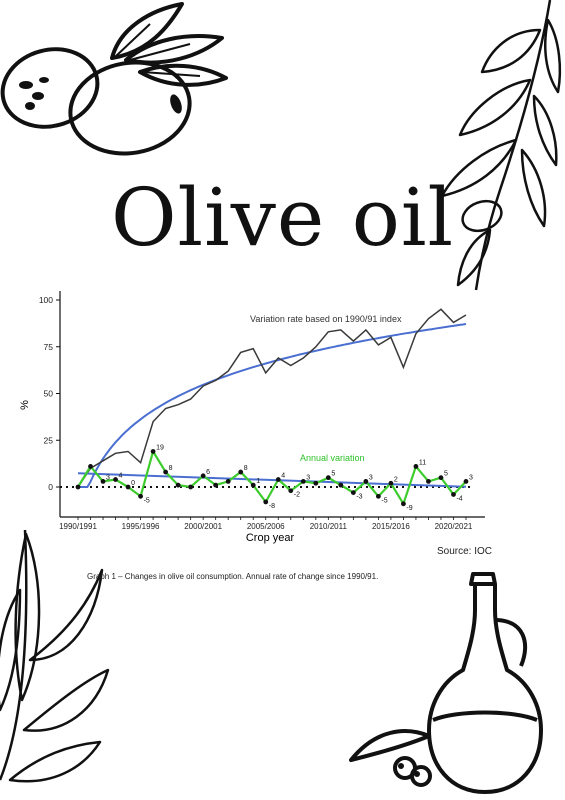  What do you see at coordinates (46, 300) in the screenshot?
I see `y-tick-label: 100` at bounding box center [46, 300].